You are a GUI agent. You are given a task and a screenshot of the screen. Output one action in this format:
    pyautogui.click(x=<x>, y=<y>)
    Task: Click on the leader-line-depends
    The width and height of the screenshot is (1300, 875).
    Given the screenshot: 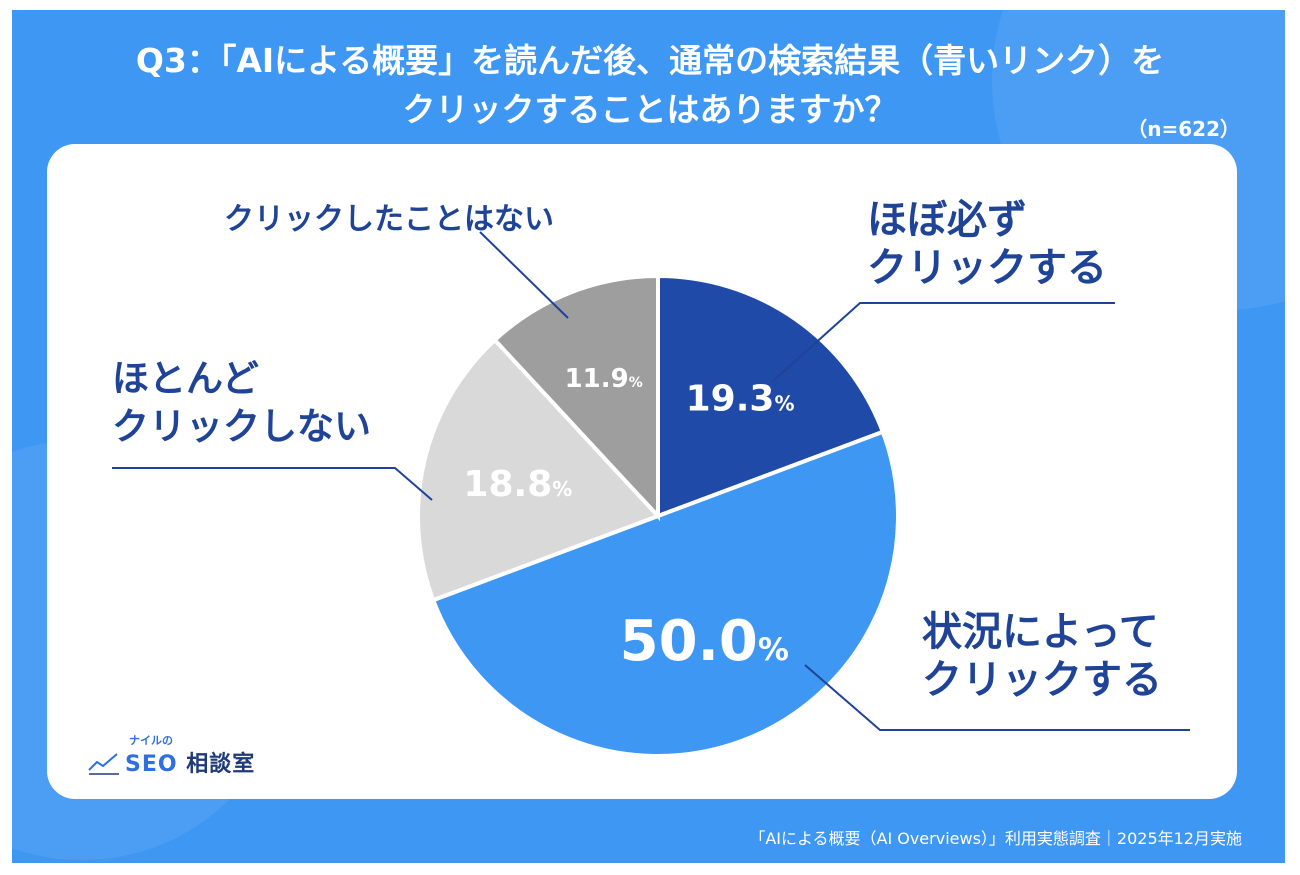 What is the action you would take?
    pyautogui.click(x=997, y=697)
    